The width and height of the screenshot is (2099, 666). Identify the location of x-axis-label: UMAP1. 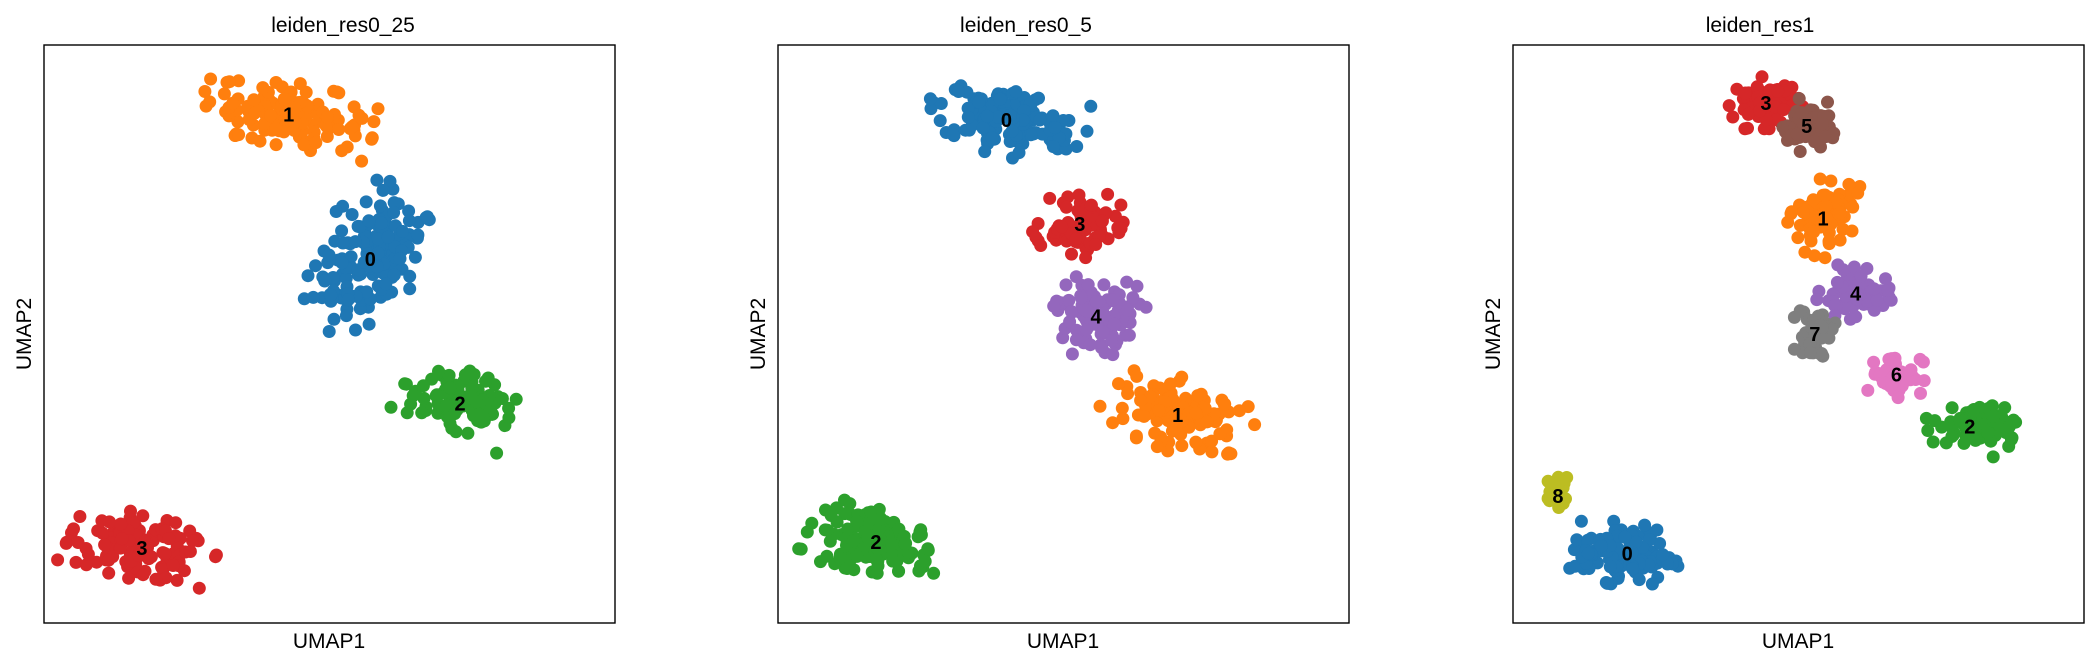
(1063, 641).